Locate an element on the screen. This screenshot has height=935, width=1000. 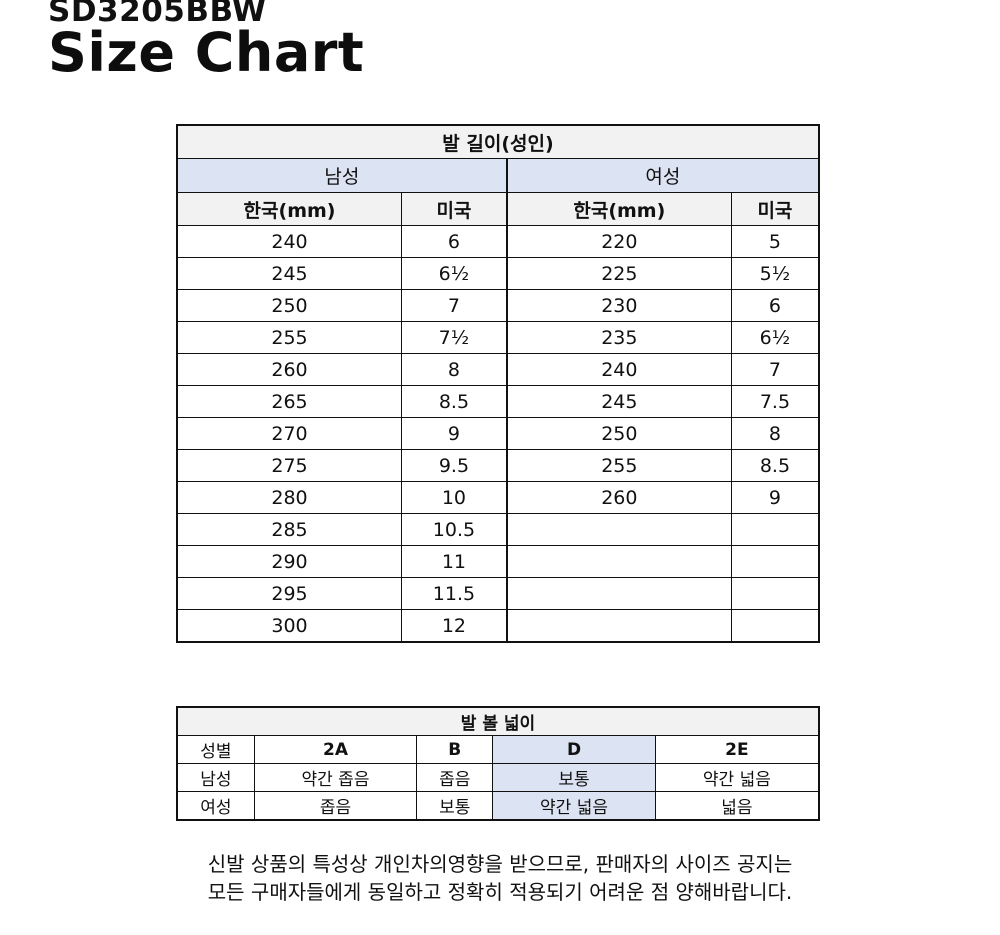
table-cell: 220 is located at coordinates (618, 241).